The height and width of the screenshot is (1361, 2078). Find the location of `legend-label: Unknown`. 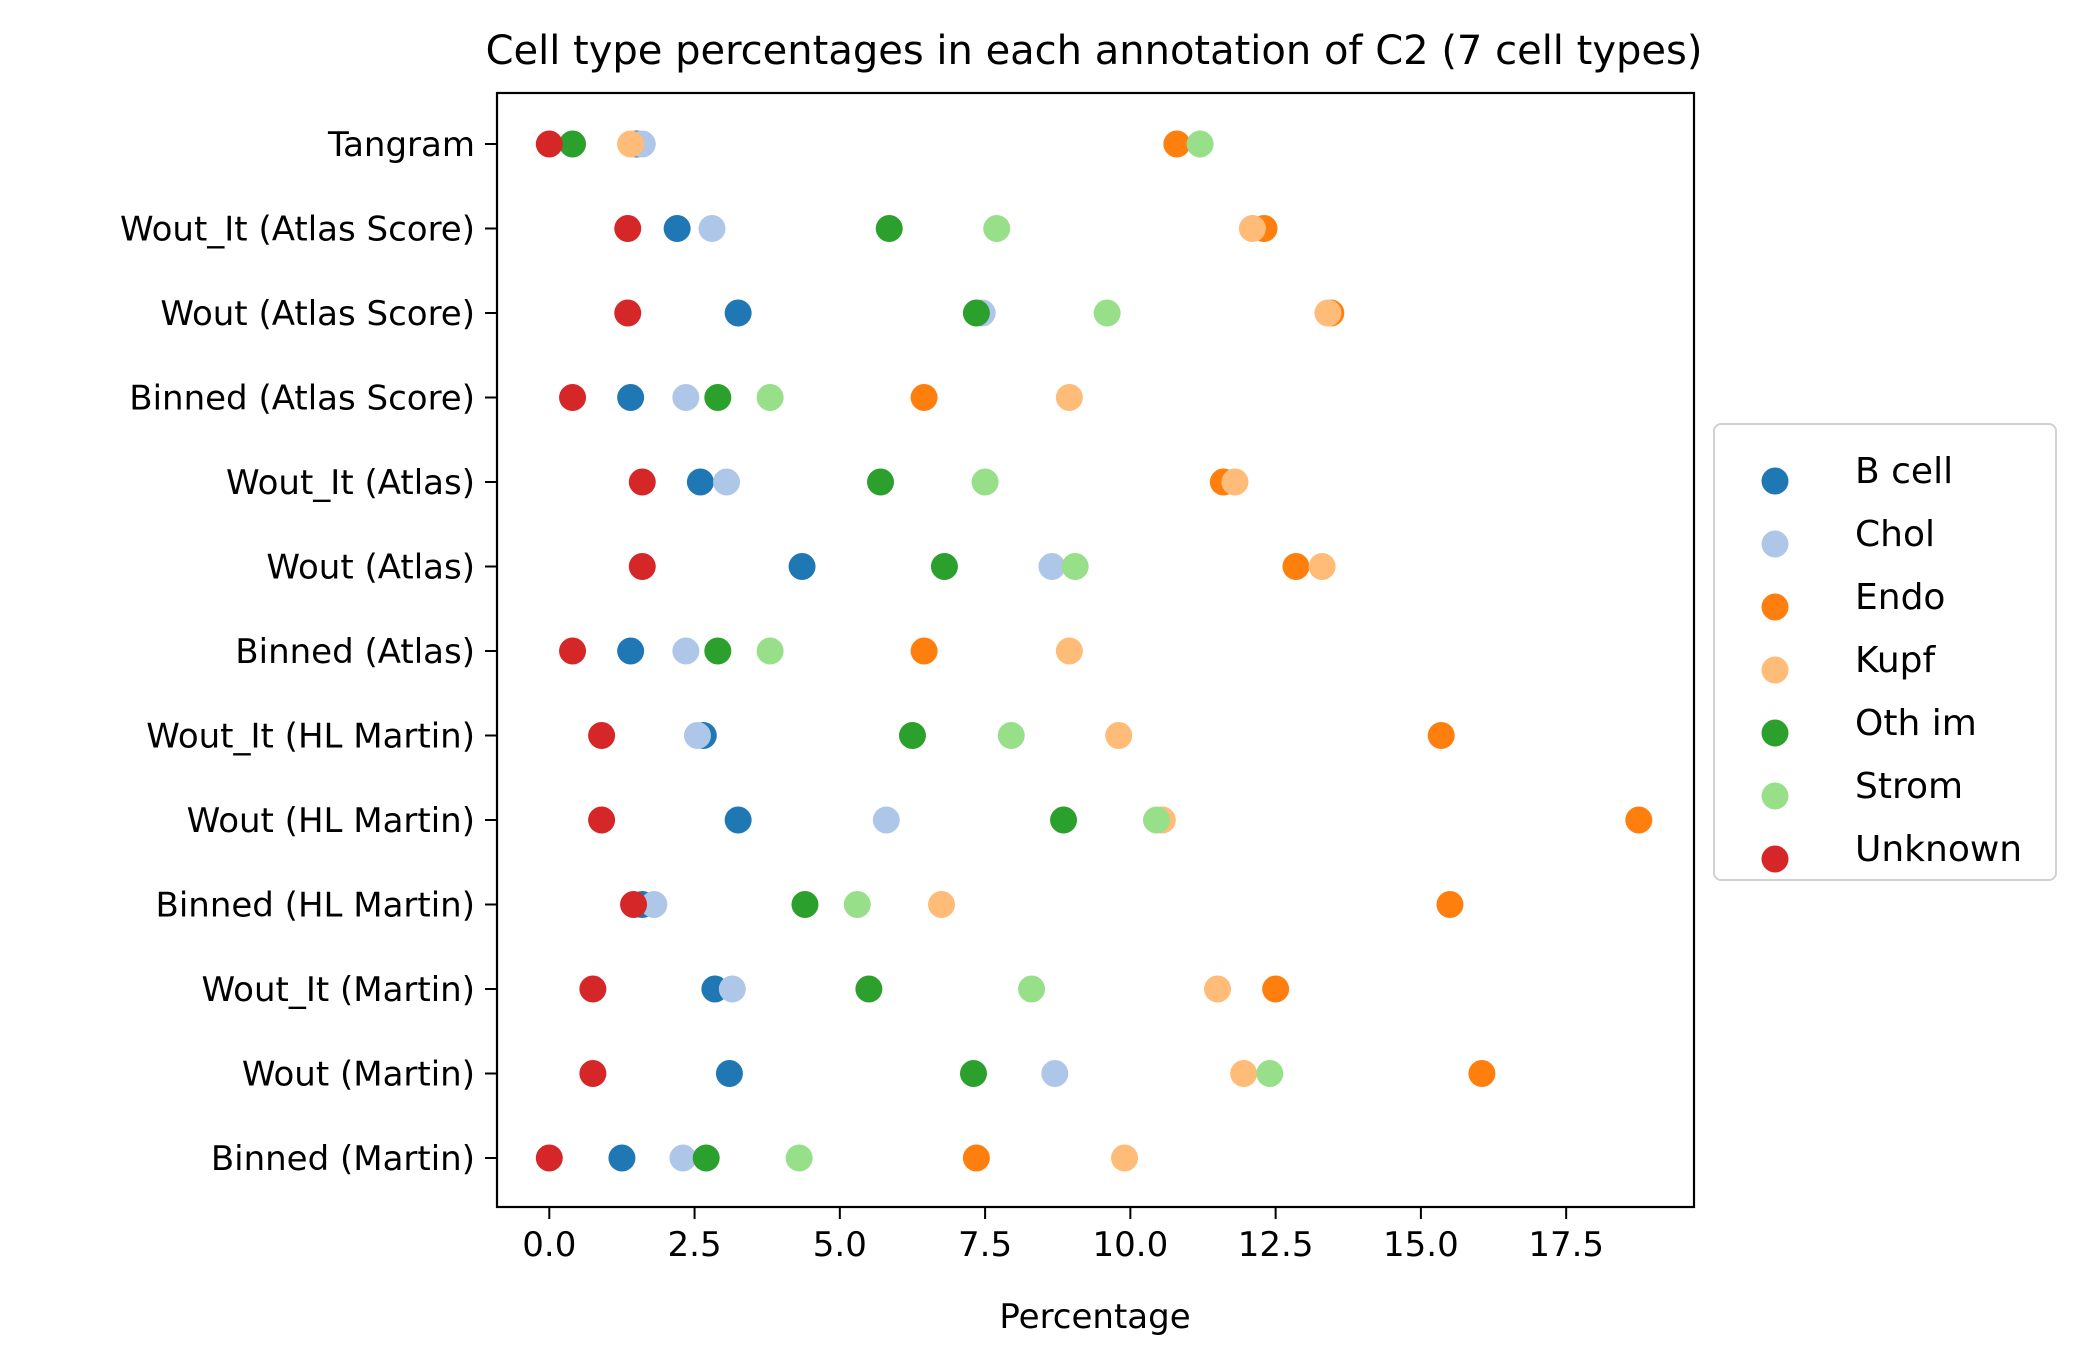

legend-label: Unknown is located at coordinates (1938, 849).